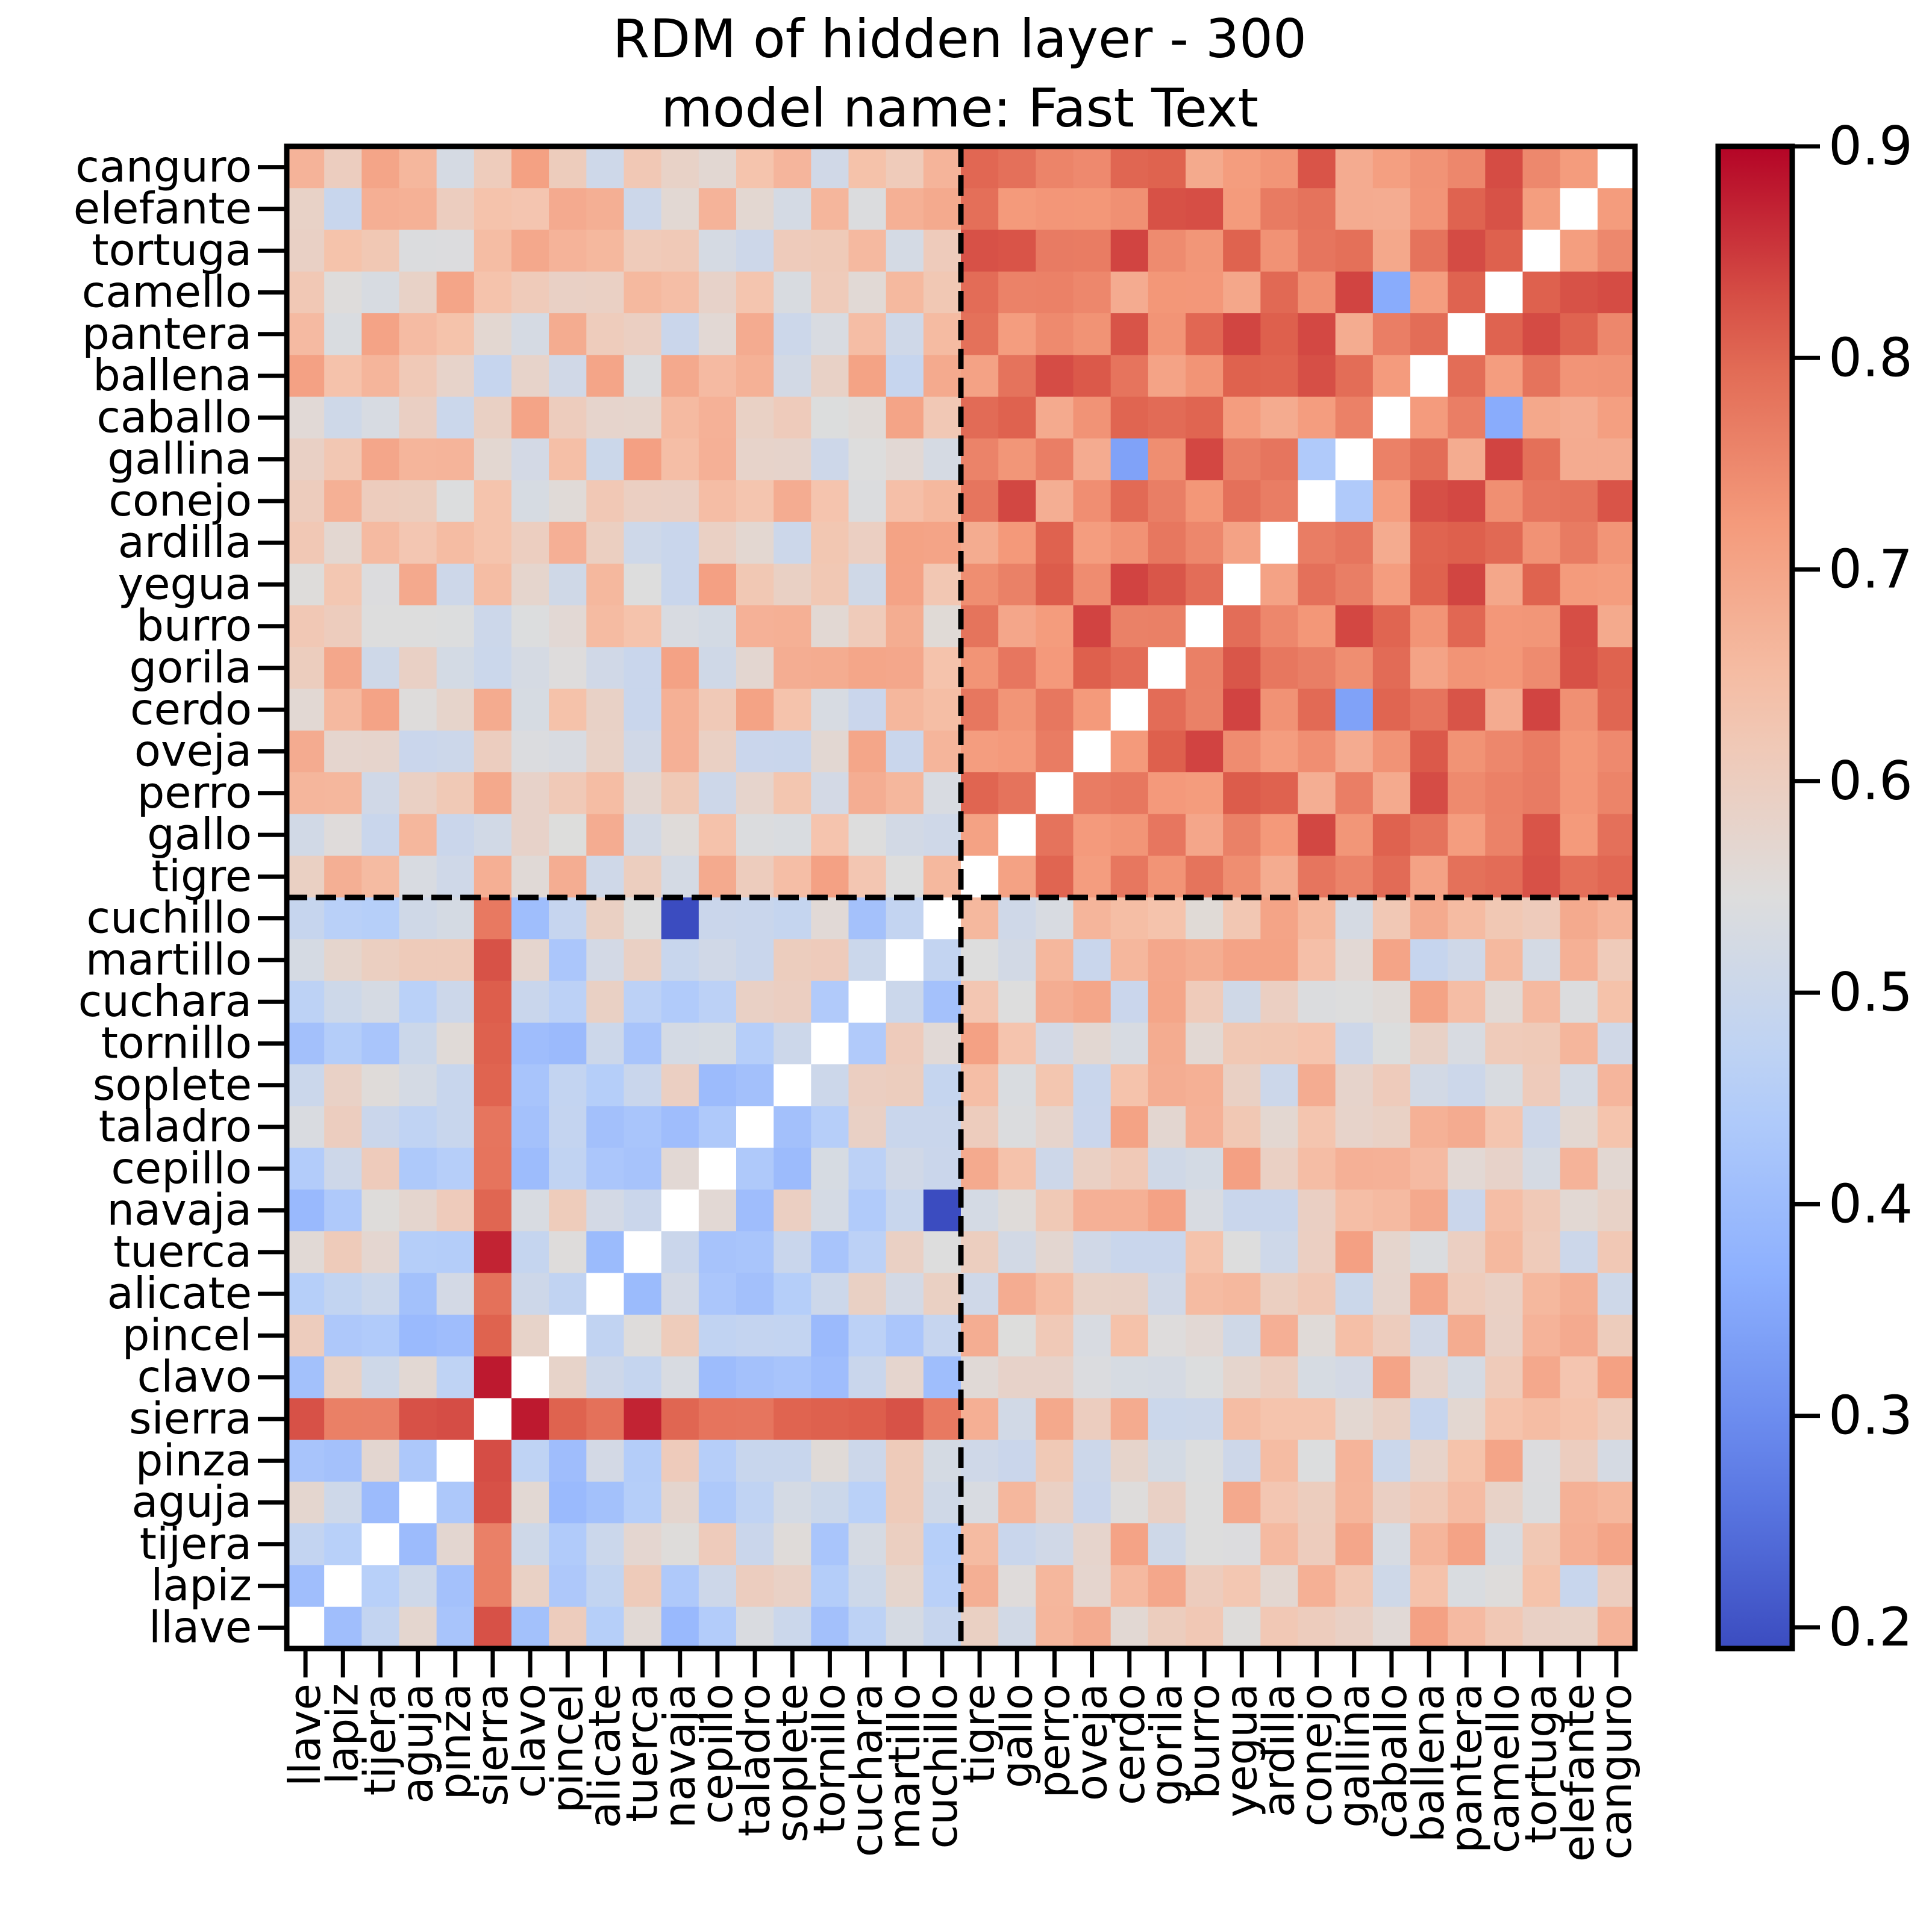  Describe the element at coordinates (163, 209) in the screenshot. I see `y-tick-label: elefante` at that location.